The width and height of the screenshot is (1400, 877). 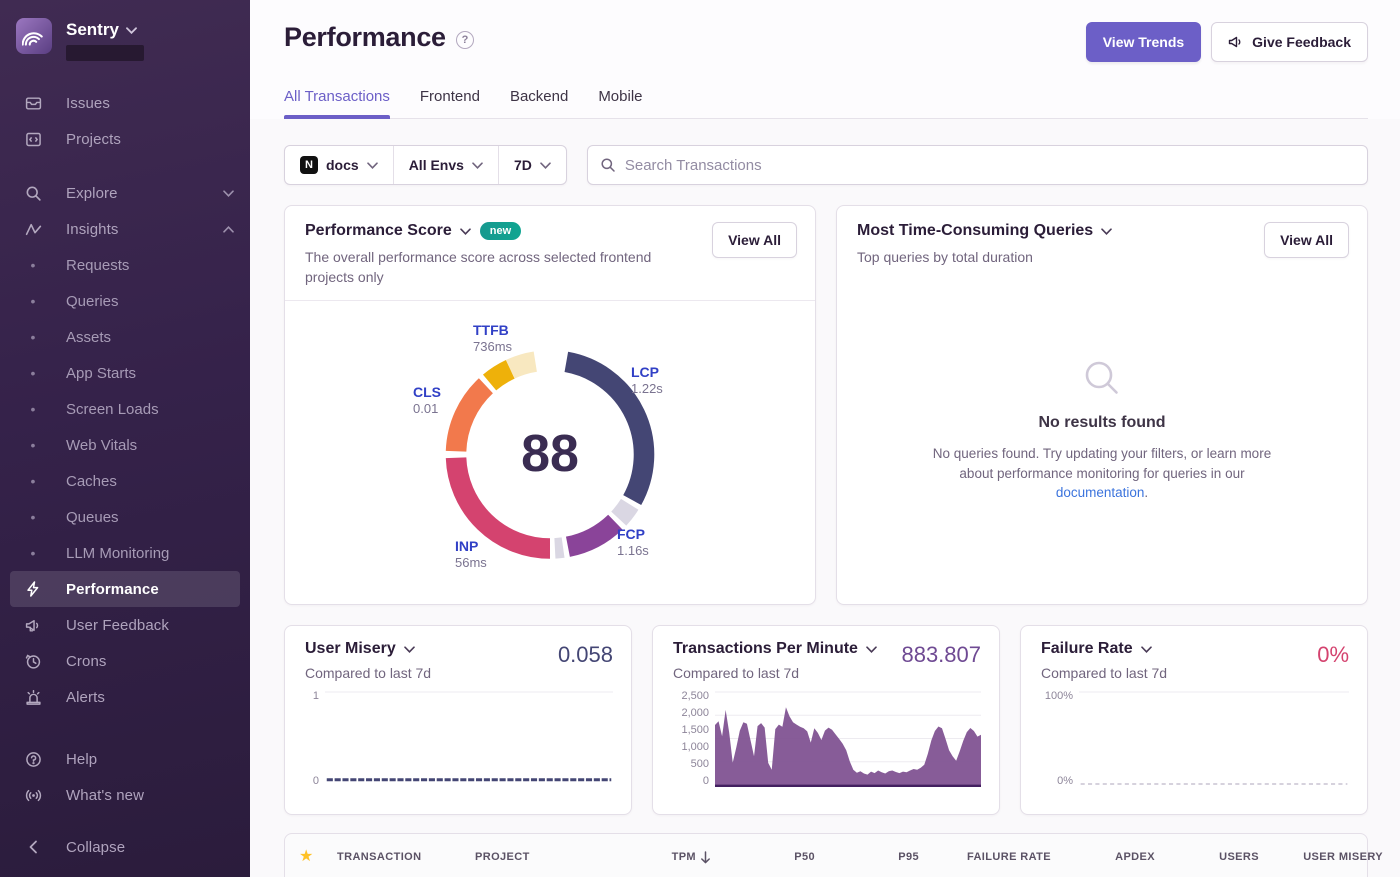 I want to click on sentry-logo-icon, so click(x=34, y=36).